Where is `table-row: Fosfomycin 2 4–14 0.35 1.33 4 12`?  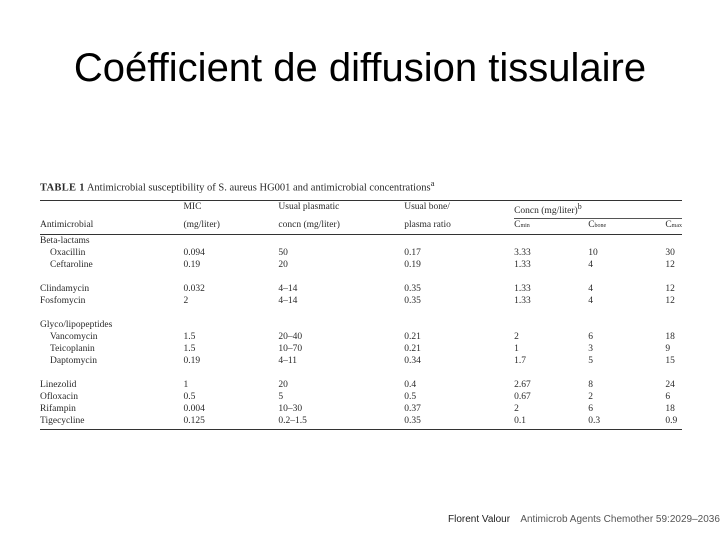 table-row: Fosfomycin 2 4–14 0.35 1.33 4 12 is located at coordinates (361, 301).